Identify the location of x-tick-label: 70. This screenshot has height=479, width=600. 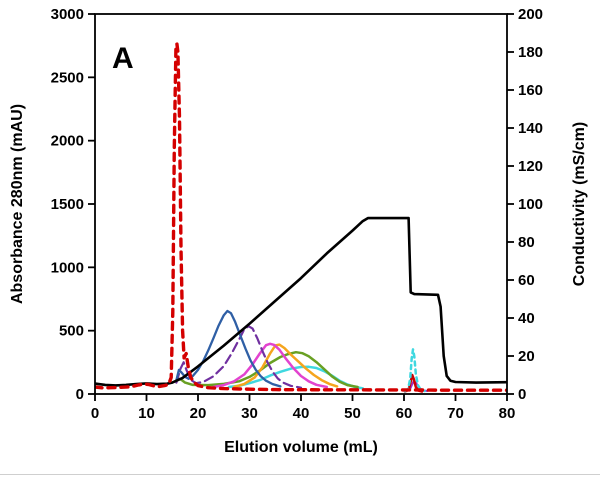
(455, 413).